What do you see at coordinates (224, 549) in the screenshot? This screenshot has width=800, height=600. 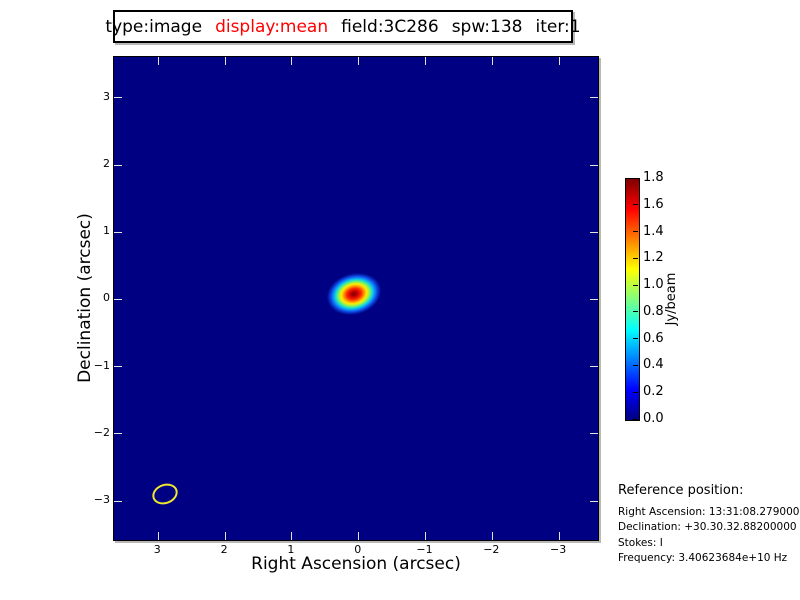 I see `x-tick-label: 2` at bounding box center [224, 549].